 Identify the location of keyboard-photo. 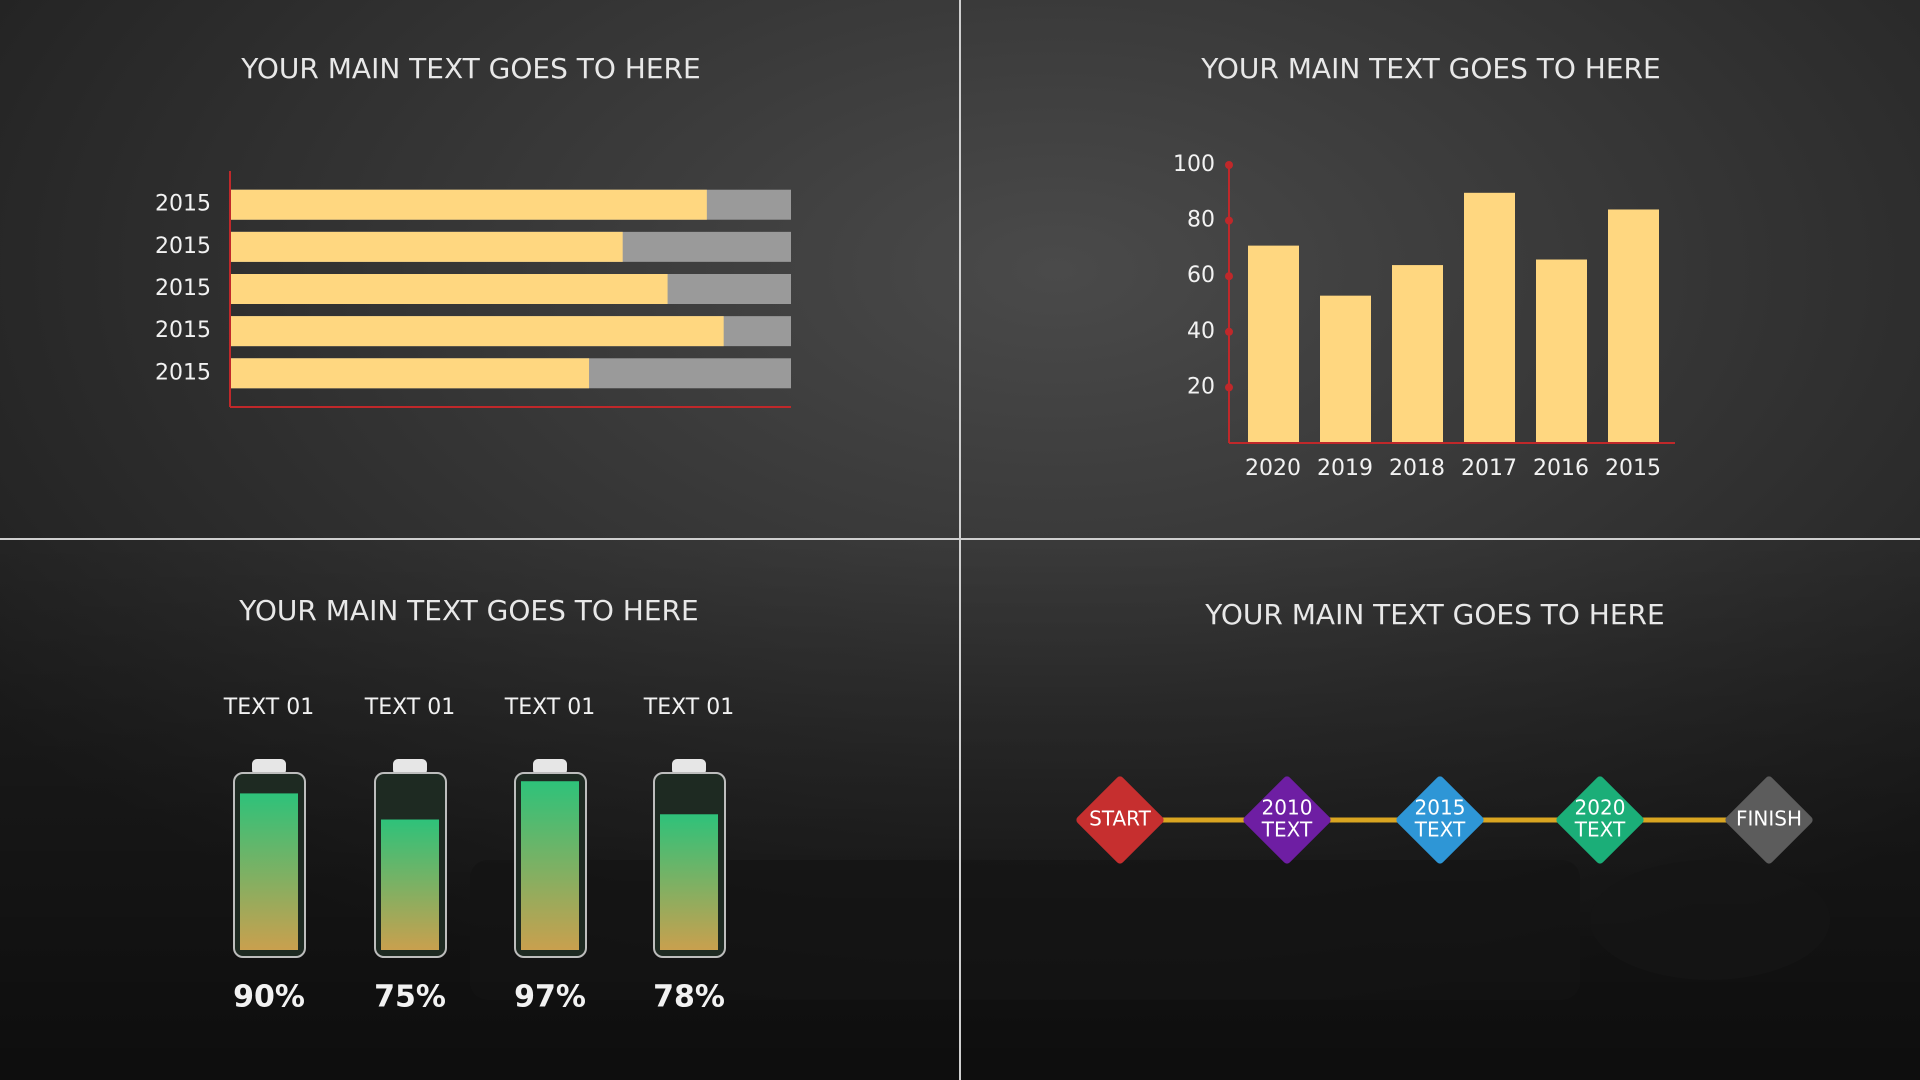
(1025, 930).